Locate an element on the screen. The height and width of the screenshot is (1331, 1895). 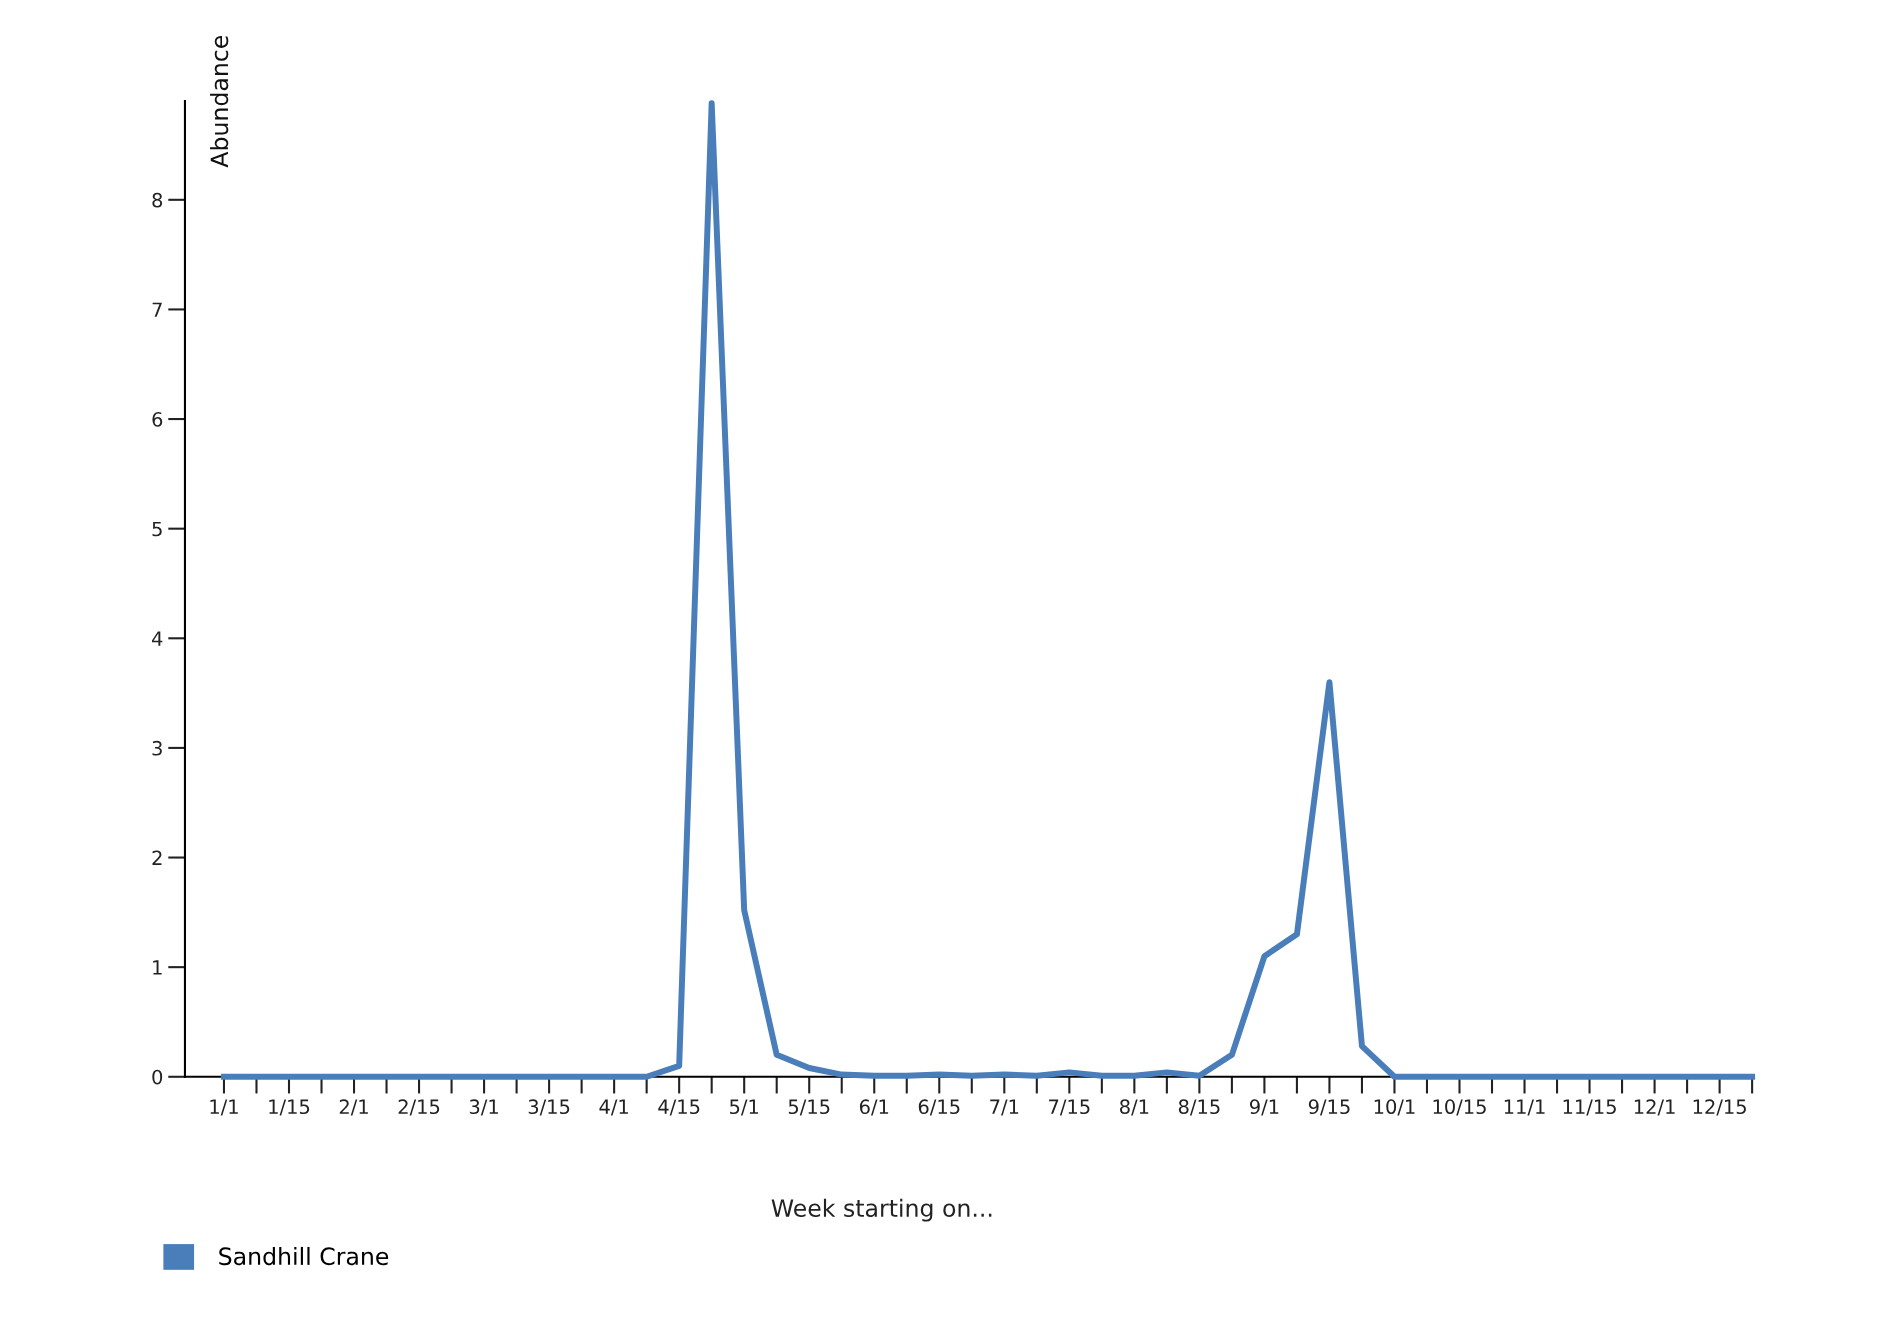
x-tick-label: 11/15 is located at coordinates (1589, 1107).